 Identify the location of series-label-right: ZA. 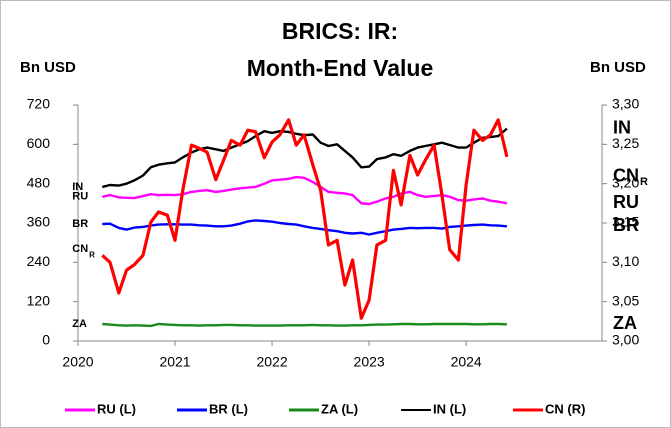
(625, 323).